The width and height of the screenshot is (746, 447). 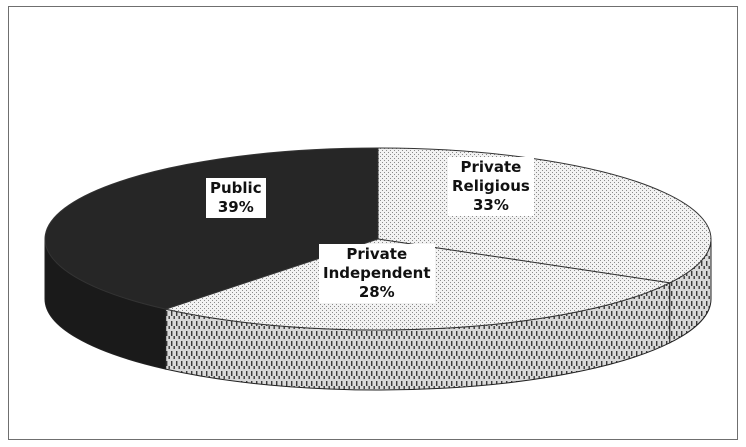 I want to click on slice-label-public-line1: Public, so click(x=236, y=188).